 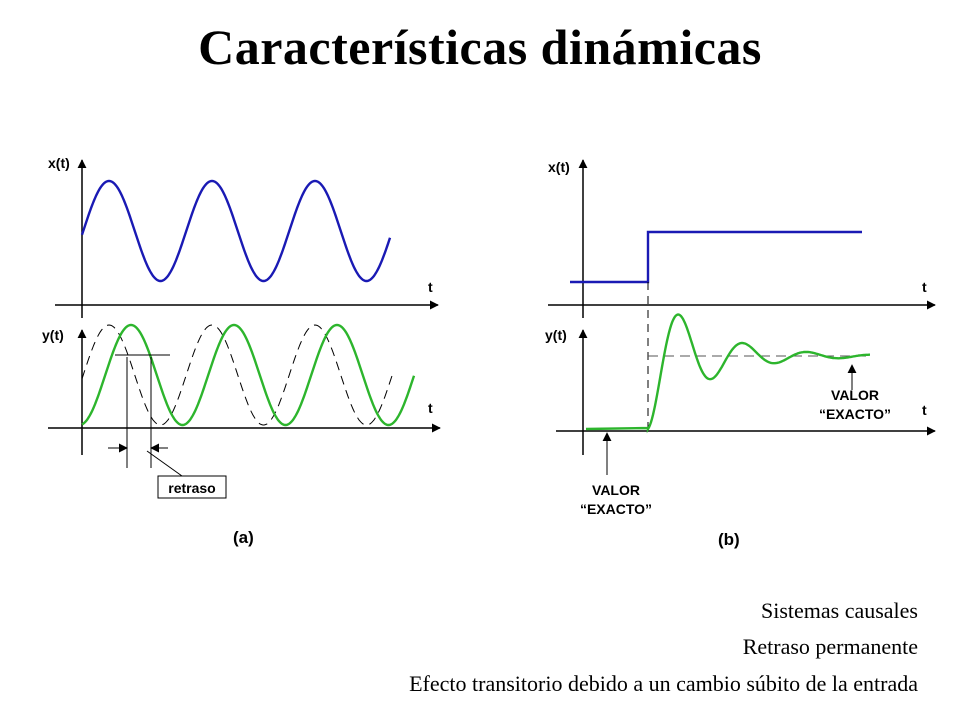 What do you see at coordinates (237, 375) in the screenshot?
I see `panel-a-reference-dashed-wave` at bounding box center [237, 375].